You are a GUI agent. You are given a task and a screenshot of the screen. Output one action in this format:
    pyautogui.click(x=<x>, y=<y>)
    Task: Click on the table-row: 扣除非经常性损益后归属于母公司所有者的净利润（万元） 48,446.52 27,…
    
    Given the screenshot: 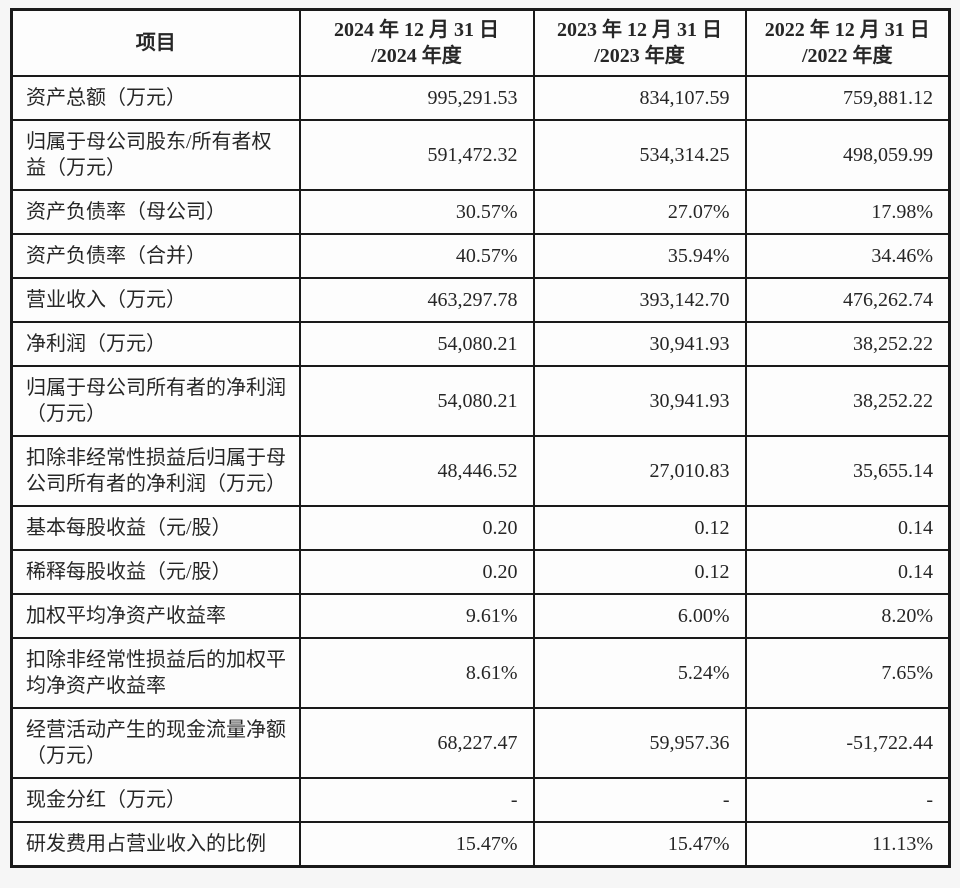 What is the action you would take?
    pyautogui.click(x=480, y=471)
    